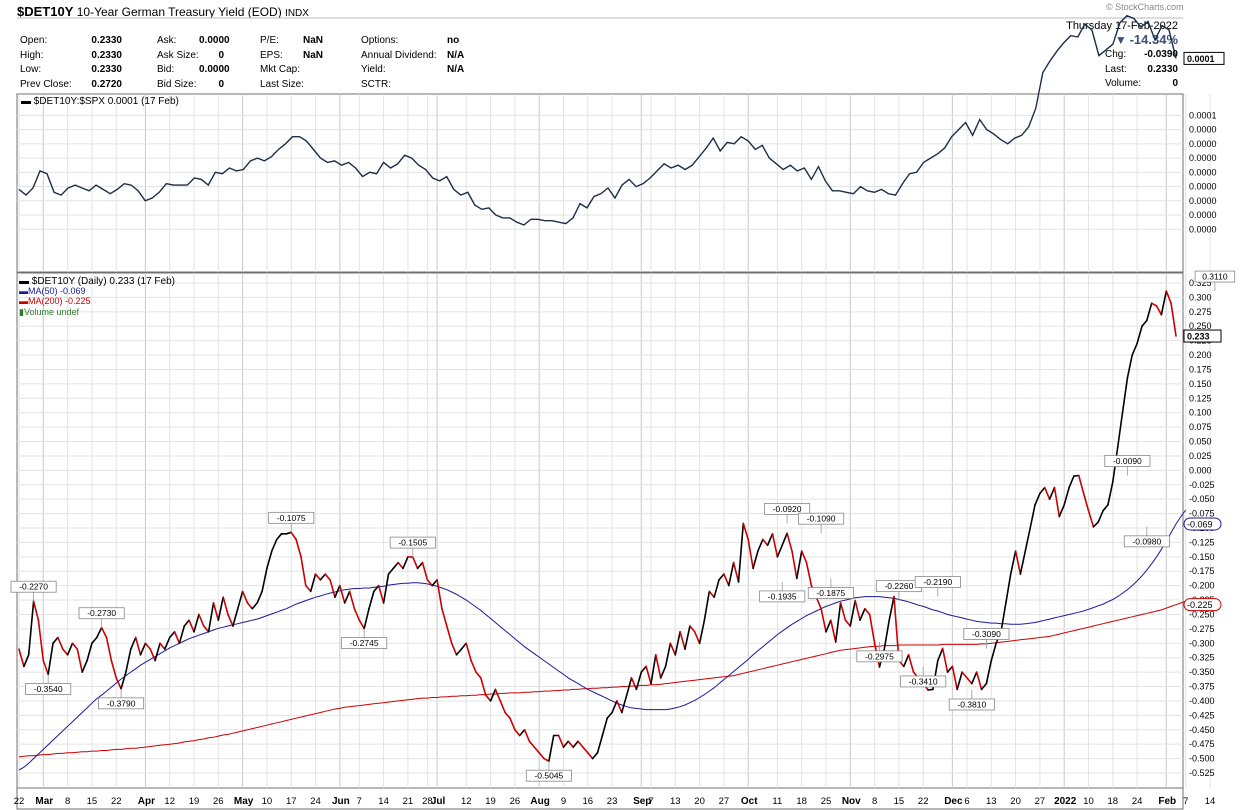 This screenshot has width=1240, height=810. I want to click on y-tick-label: 0.050, so click(1200, 442).